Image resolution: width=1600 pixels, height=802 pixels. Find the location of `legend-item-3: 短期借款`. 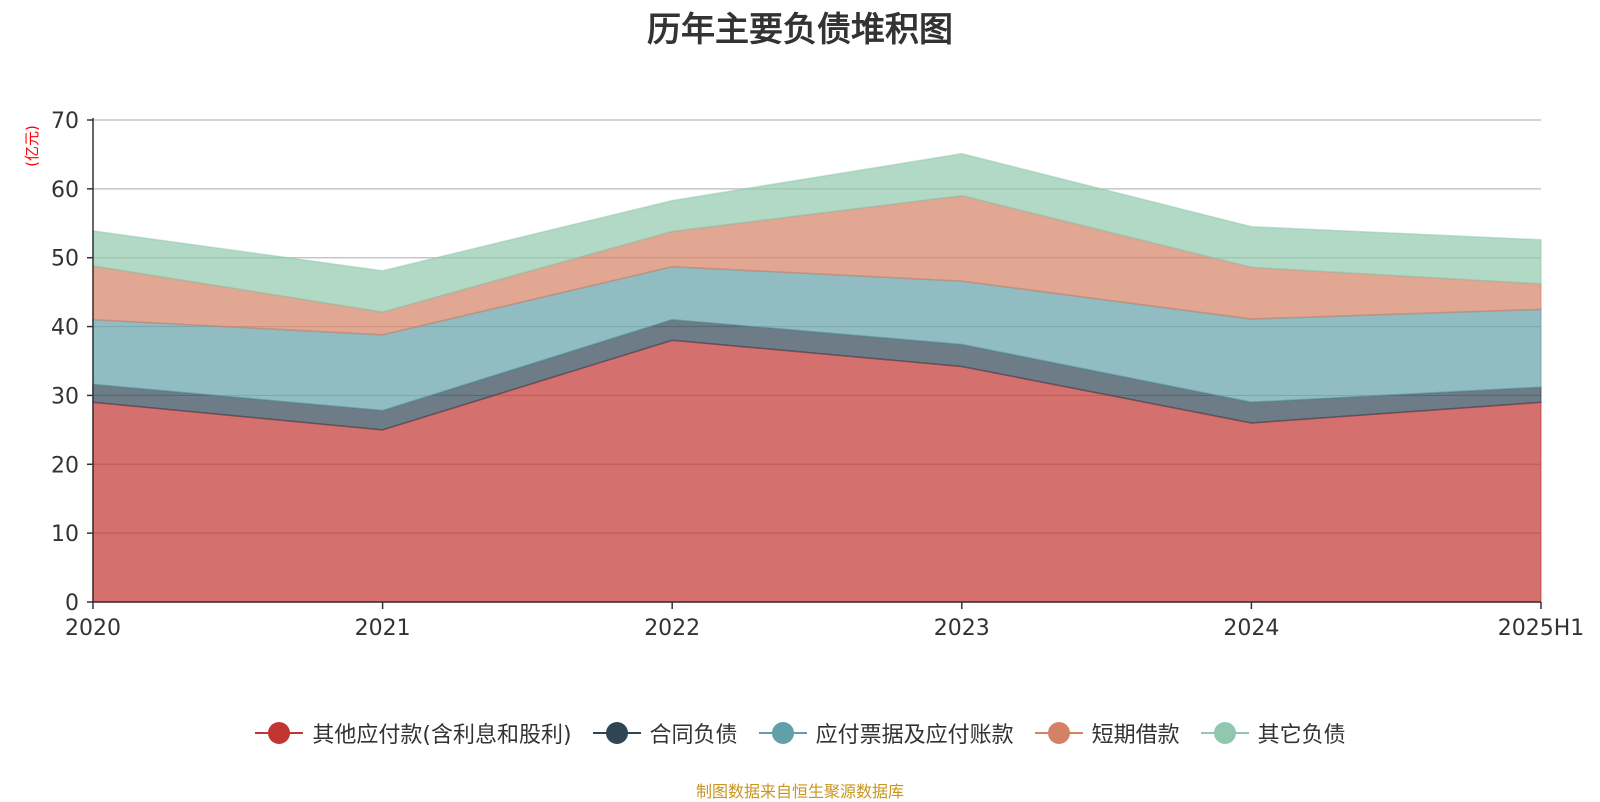

legend-item-3: 短期借款 is located at coordinates (1107, 733).